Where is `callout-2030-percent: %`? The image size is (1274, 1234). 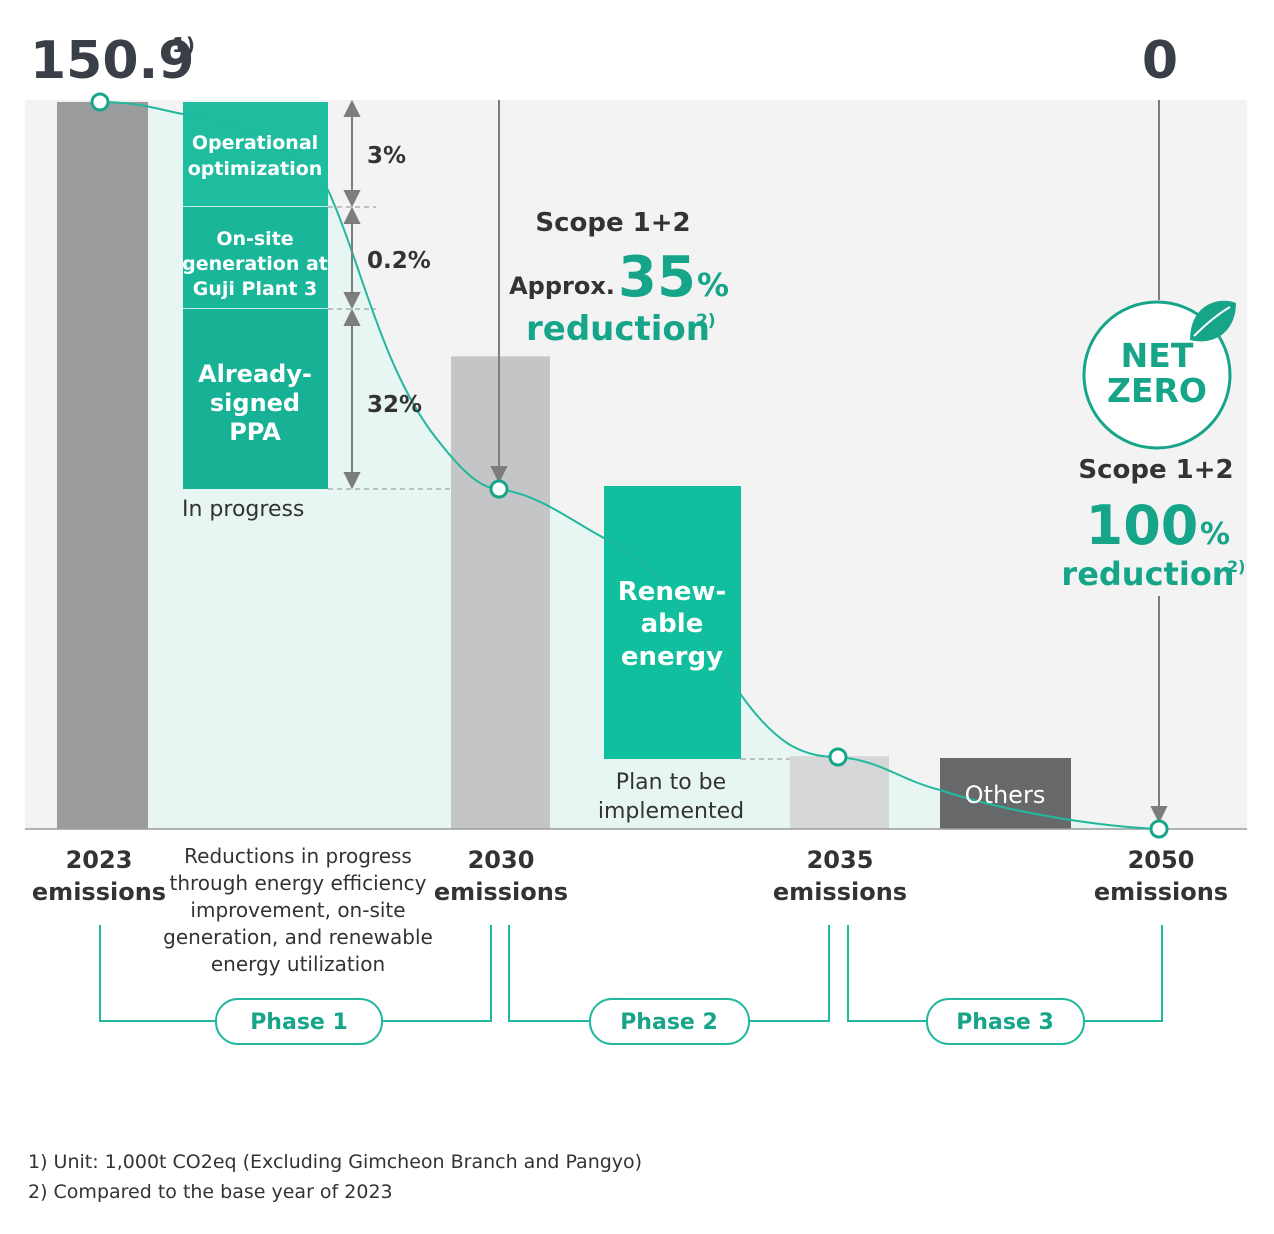
callout-2030-percent: % is located at coordinates (713, 285).